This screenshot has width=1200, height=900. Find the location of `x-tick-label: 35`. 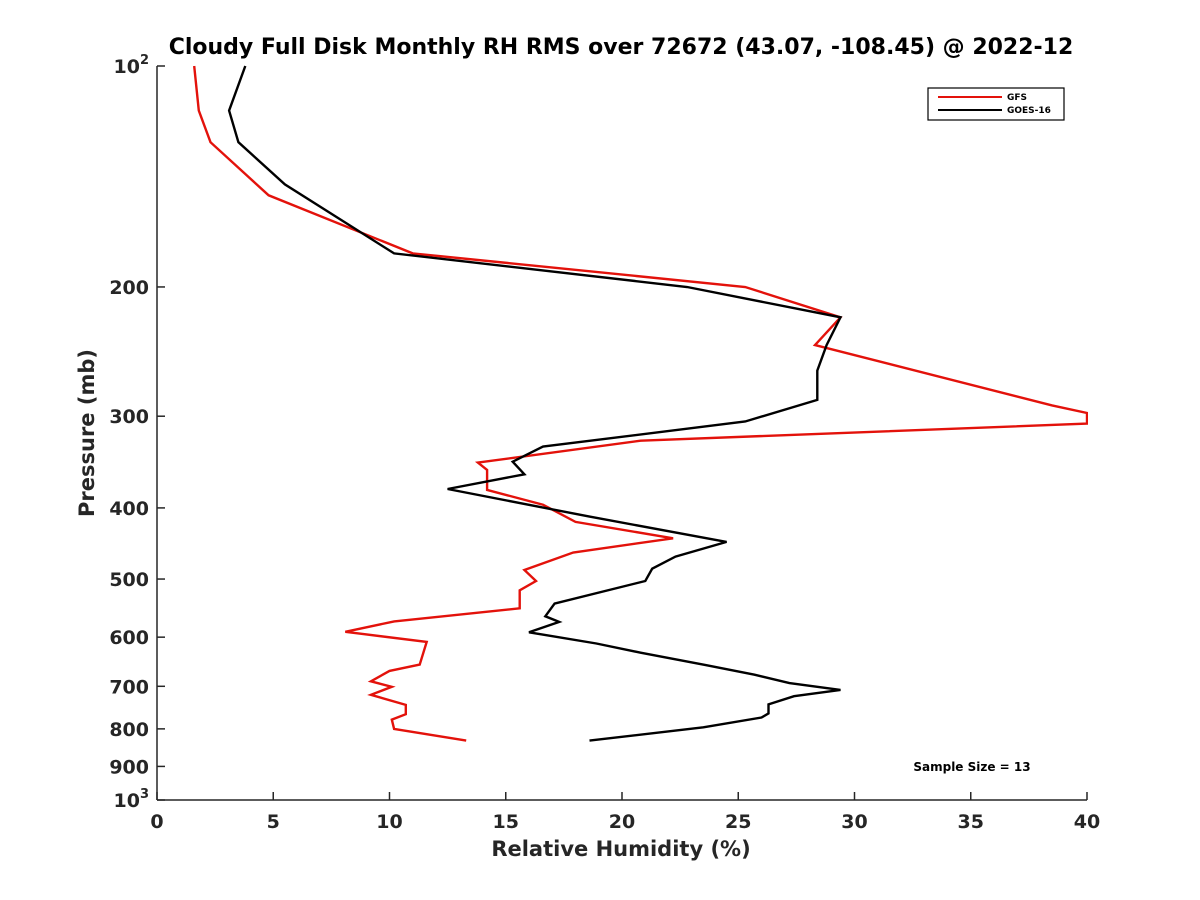

x-tick-label: 35 is located at coordinates (971, 822).